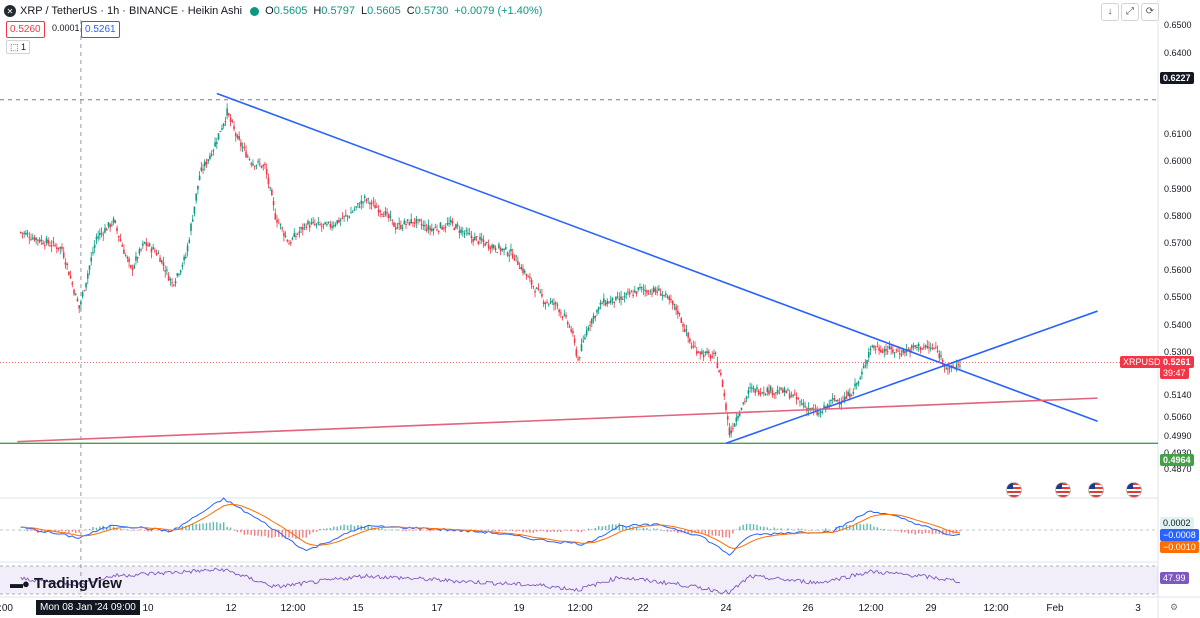 Image resolution: width=1200 pixels, height=618 pixels. Describe the element at coordinates (1178, 25) in the screenshot. I see `price-axis-label: 0.6500` at that location.